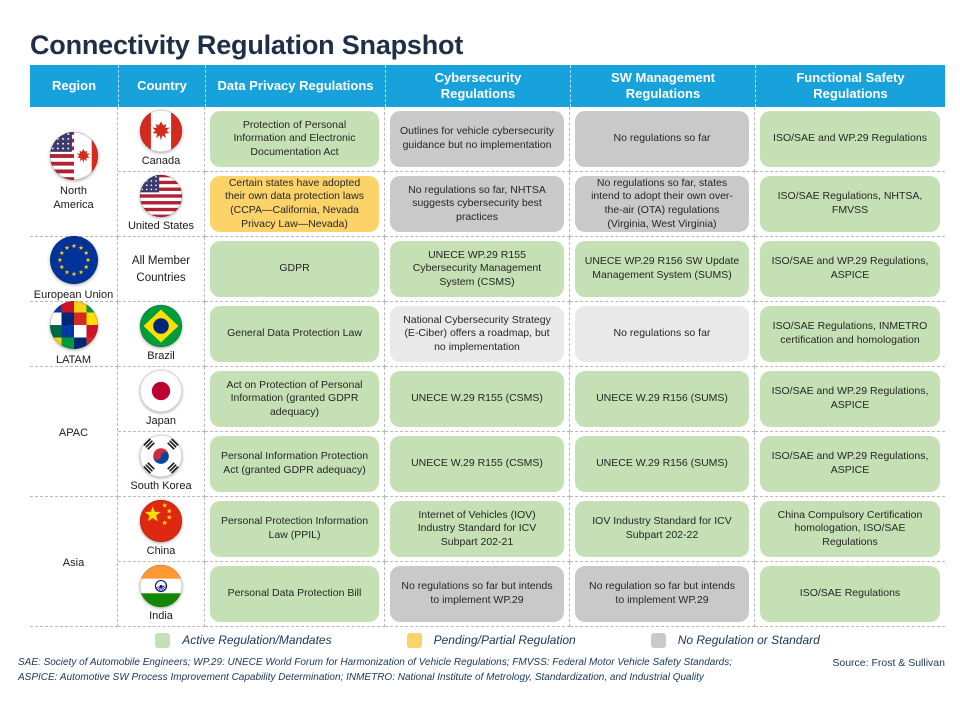 This screenshot has height=720, width=960. I want to click on legend-label: No Regulation or Standard, so click(748, 640).